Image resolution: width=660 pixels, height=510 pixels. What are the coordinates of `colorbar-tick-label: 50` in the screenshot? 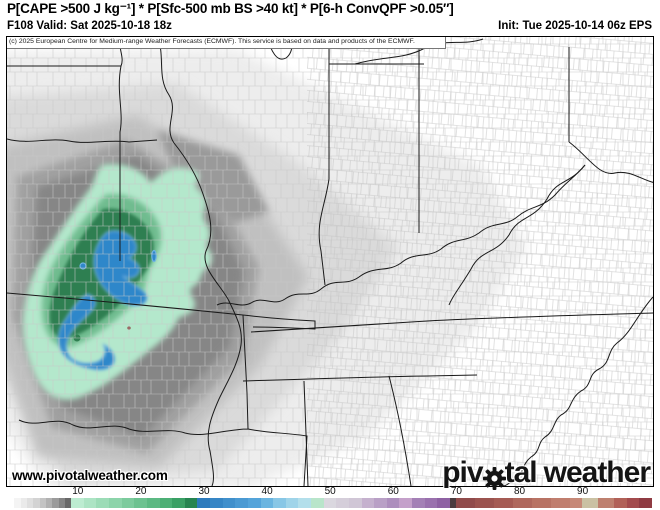 It's located at (330, 491).